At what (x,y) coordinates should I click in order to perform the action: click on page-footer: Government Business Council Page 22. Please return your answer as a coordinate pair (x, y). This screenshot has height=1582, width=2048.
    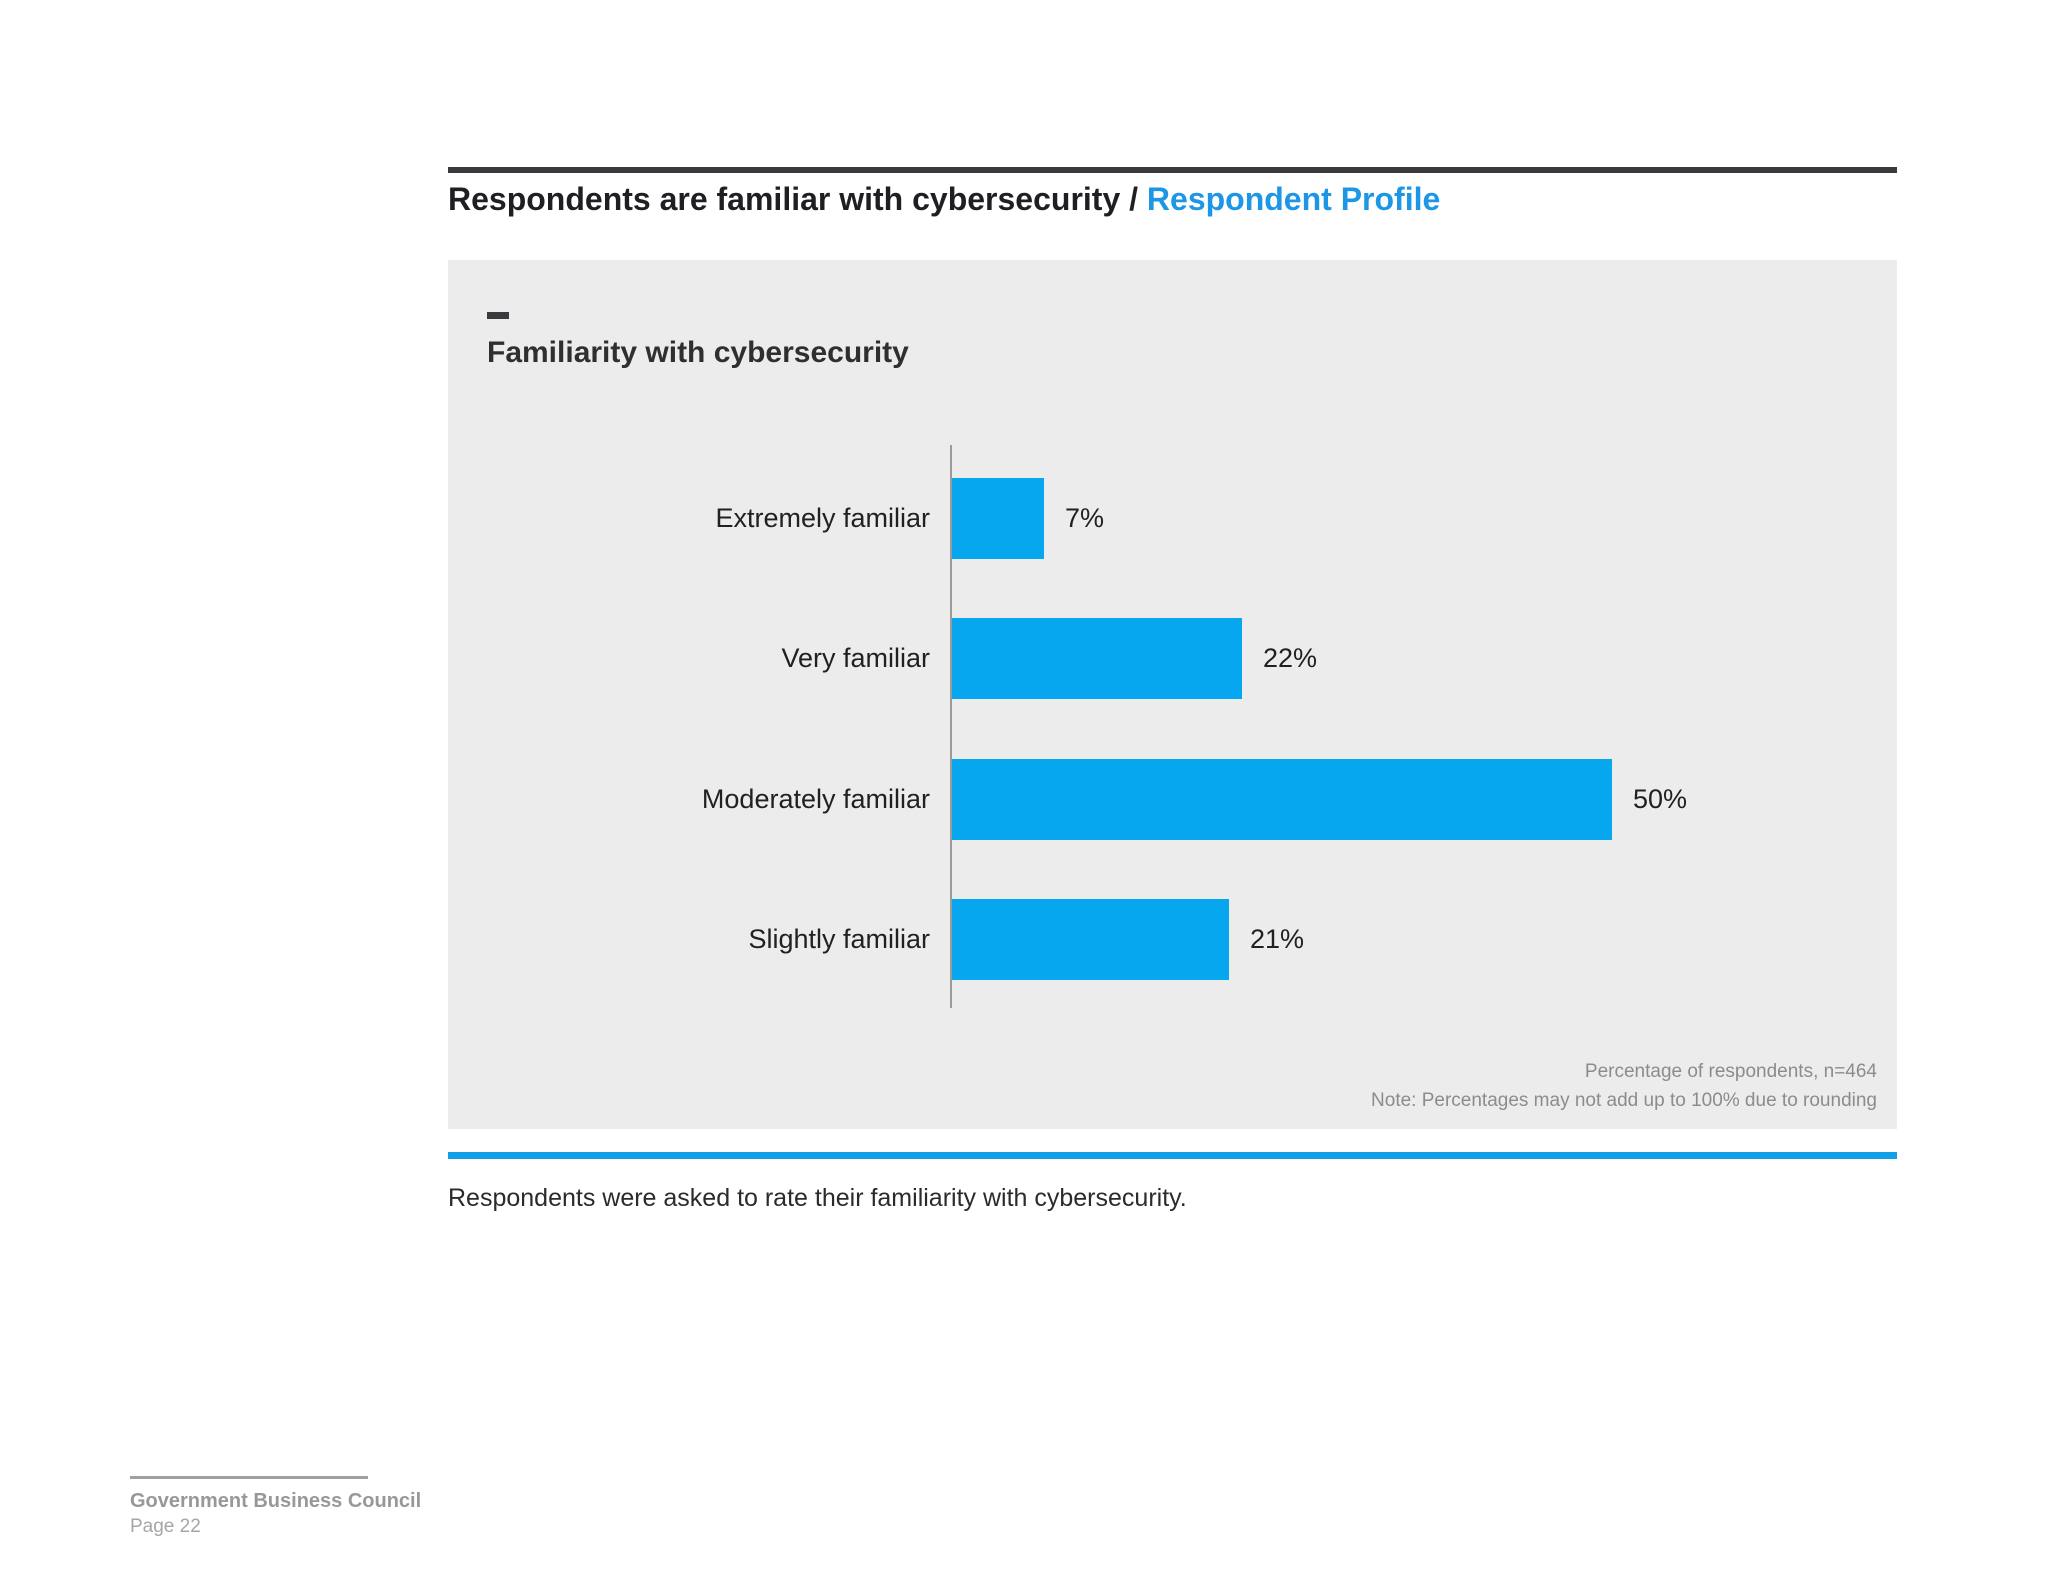
    Looking at the image, I should click on (275, 1507).